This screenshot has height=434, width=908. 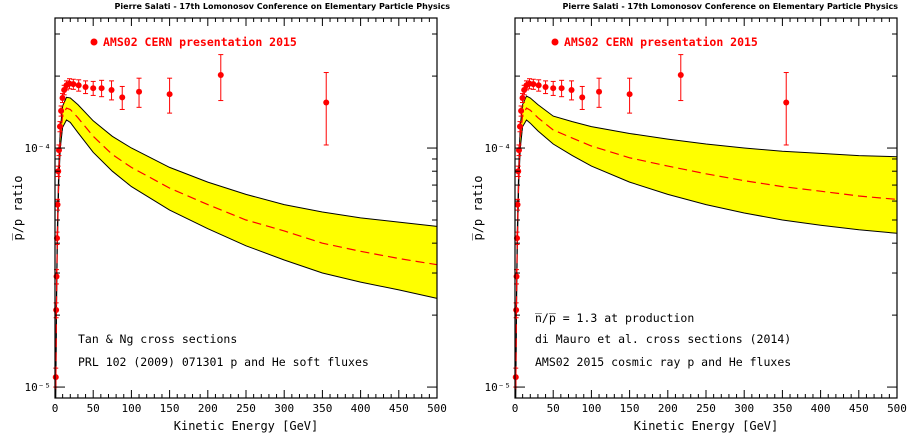 I want to click on x-tick-label: 250, so click(x=246, y=408).